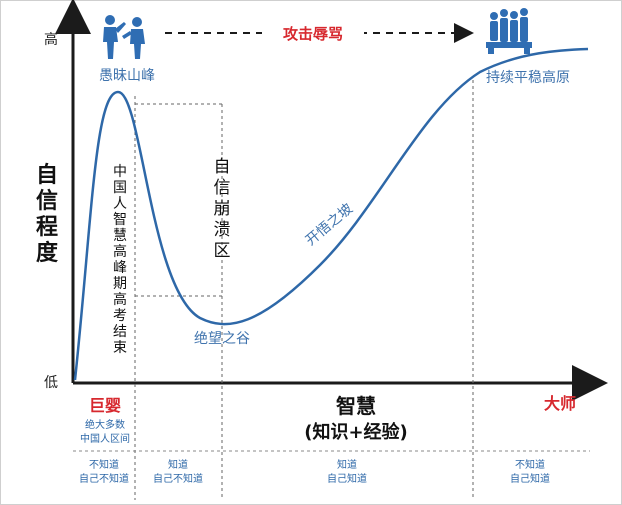  Describe the element at coordinates (347, 464) in the screenshot. I see `quadrant-3-line1: 知道` at that location.